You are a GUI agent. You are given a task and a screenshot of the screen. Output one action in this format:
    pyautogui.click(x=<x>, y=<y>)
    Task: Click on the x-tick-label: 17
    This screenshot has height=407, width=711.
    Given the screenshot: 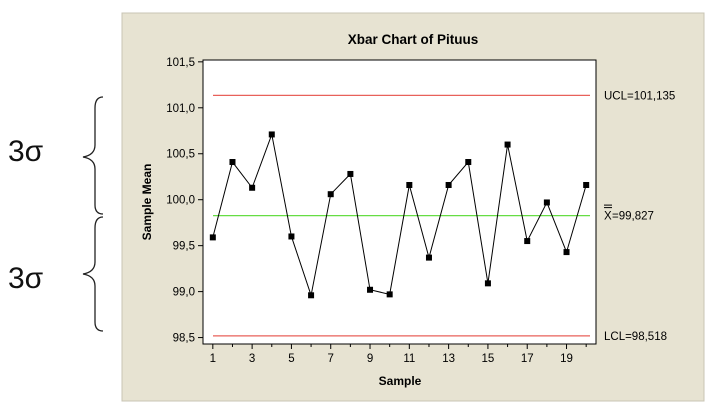 What is the action you would take?
    pyautogui.click(x=527, y=359)
    